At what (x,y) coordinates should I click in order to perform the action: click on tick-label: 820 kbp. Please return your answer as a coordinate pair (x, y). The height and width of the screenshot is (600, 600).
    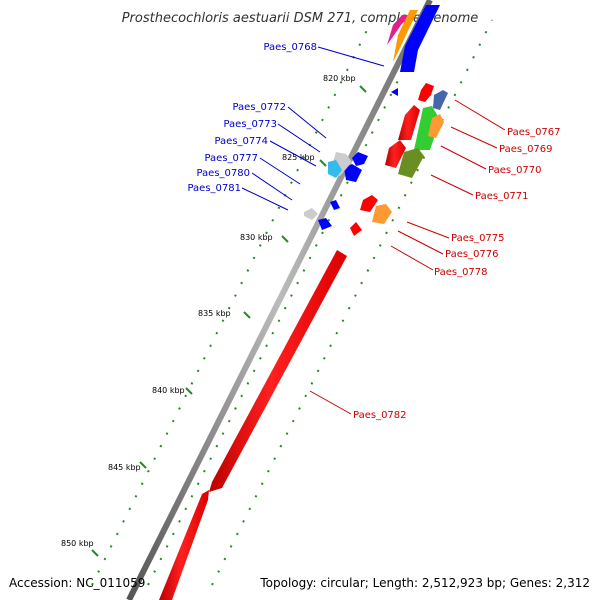
    Looking at the image, I should click on (339, 78).